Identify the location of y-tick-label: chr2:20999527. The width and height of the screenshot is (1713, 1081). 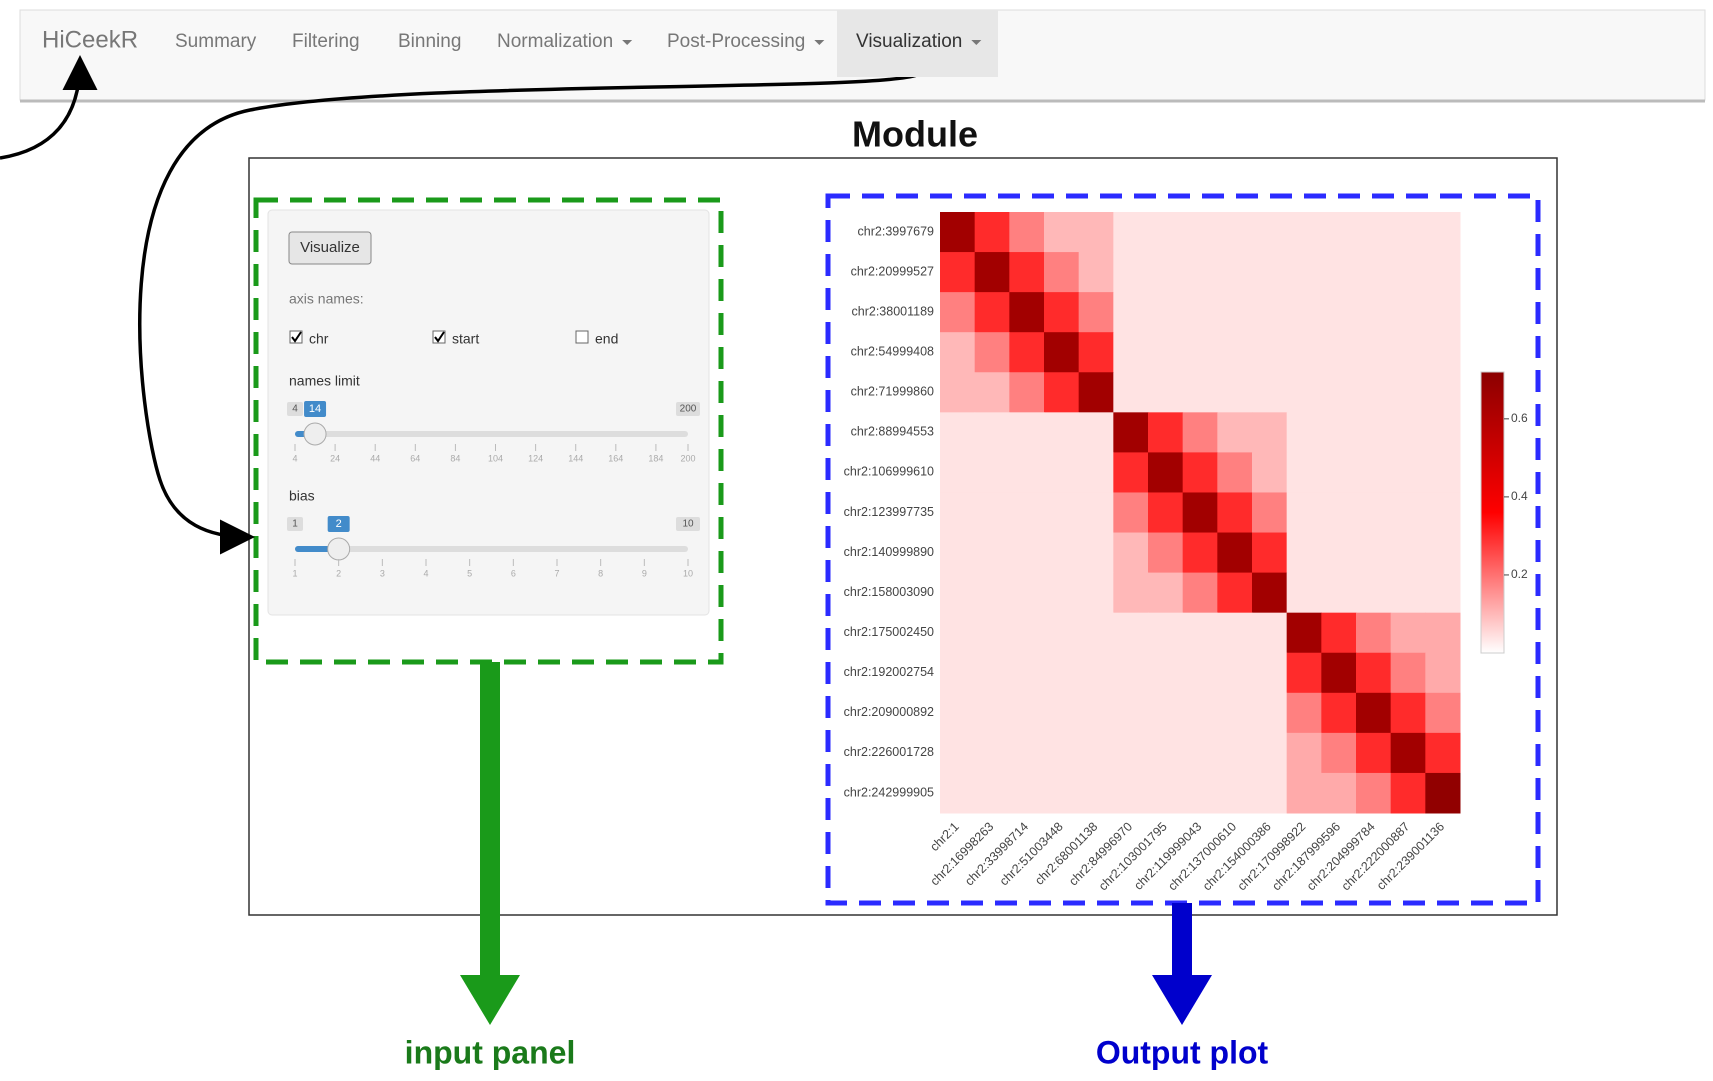
(892, 271).